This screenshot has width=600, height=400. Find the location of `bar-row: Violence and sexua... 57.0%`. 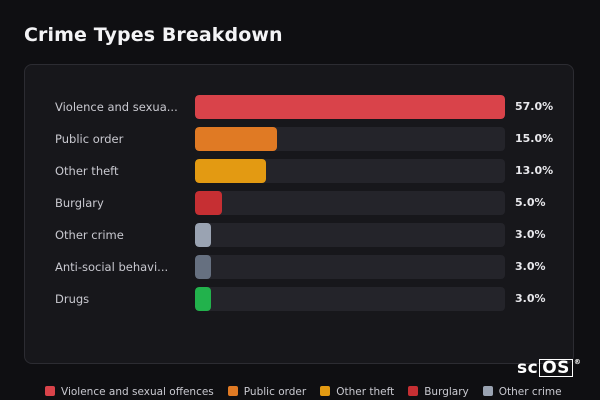

bar-row: Violence and sexua... 57.0% is located at coordinates (299, 107).